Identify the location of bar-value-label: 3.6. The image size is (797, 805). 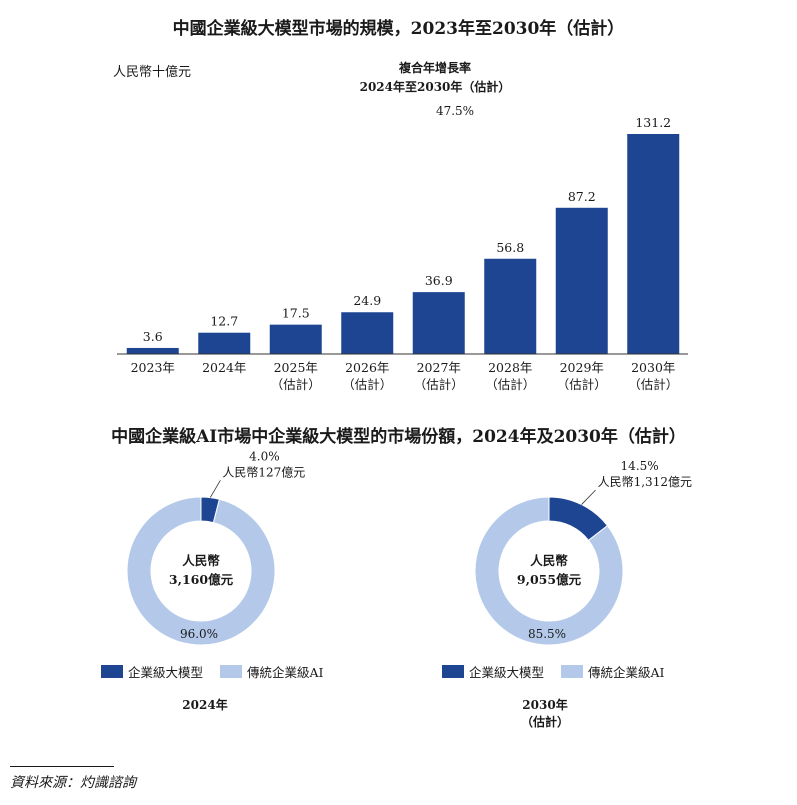
(153, 336).